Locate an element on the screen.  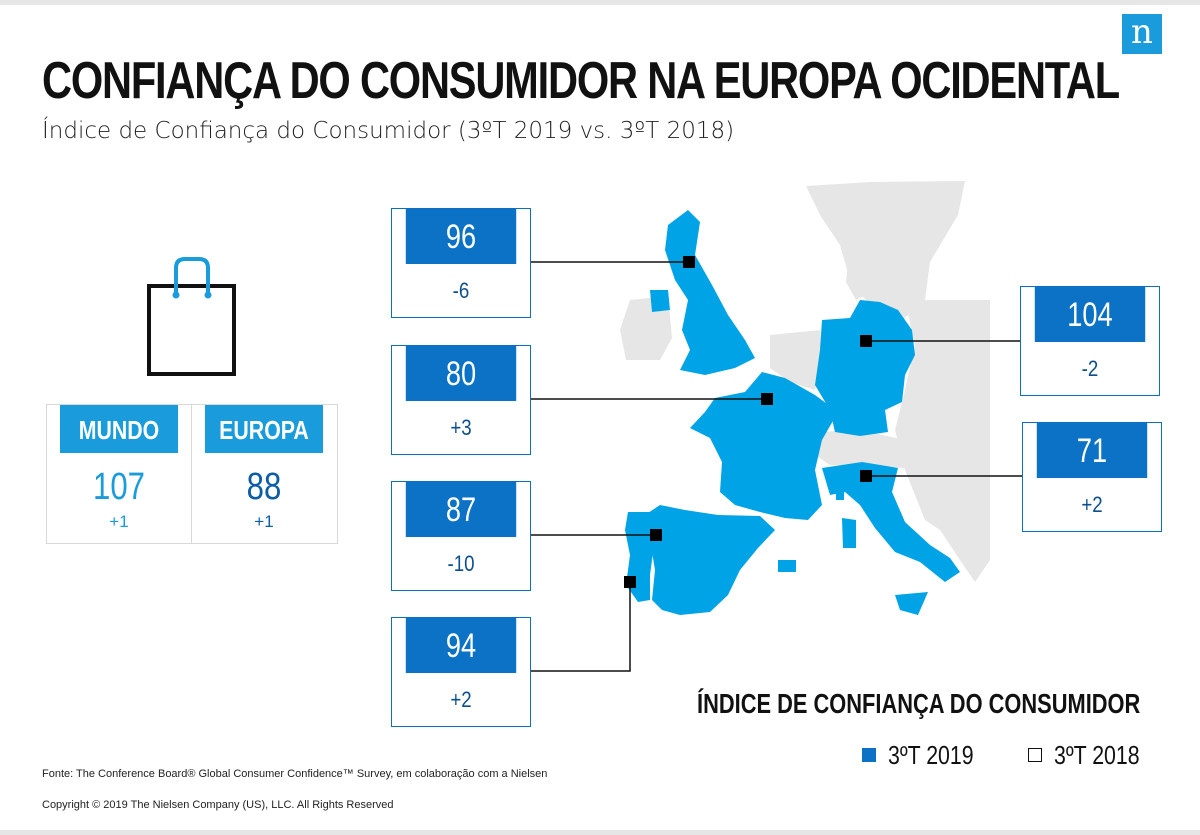
map-corsica is located at coordinates (840, 490).